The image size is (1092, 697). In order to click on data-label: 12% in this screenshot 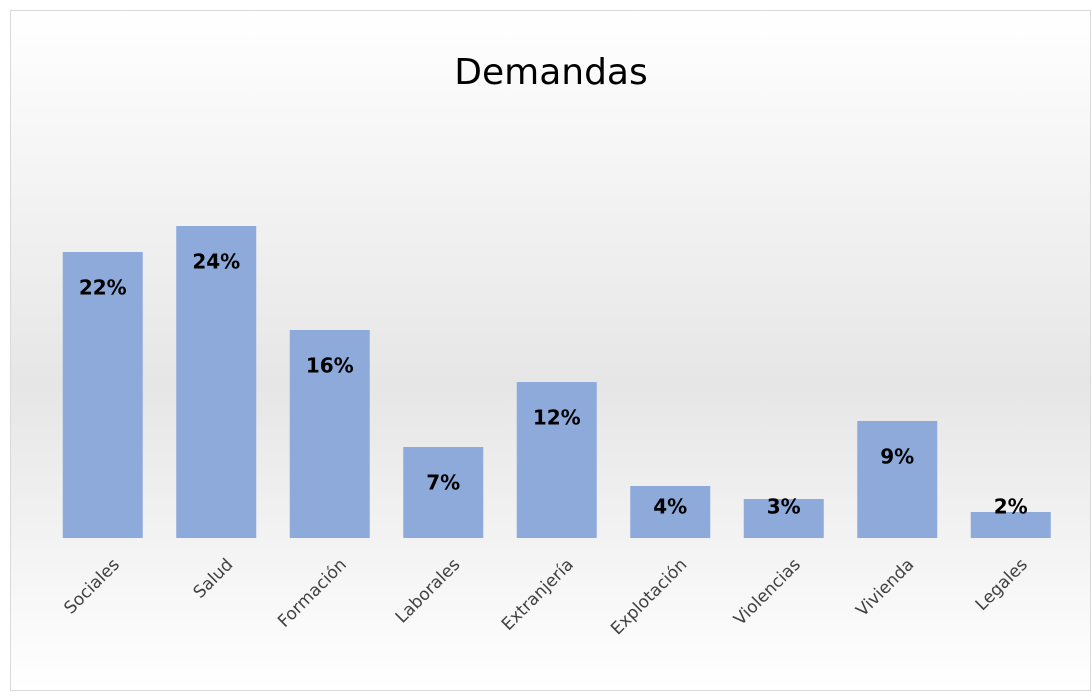, I will do `click(557, 418)`.